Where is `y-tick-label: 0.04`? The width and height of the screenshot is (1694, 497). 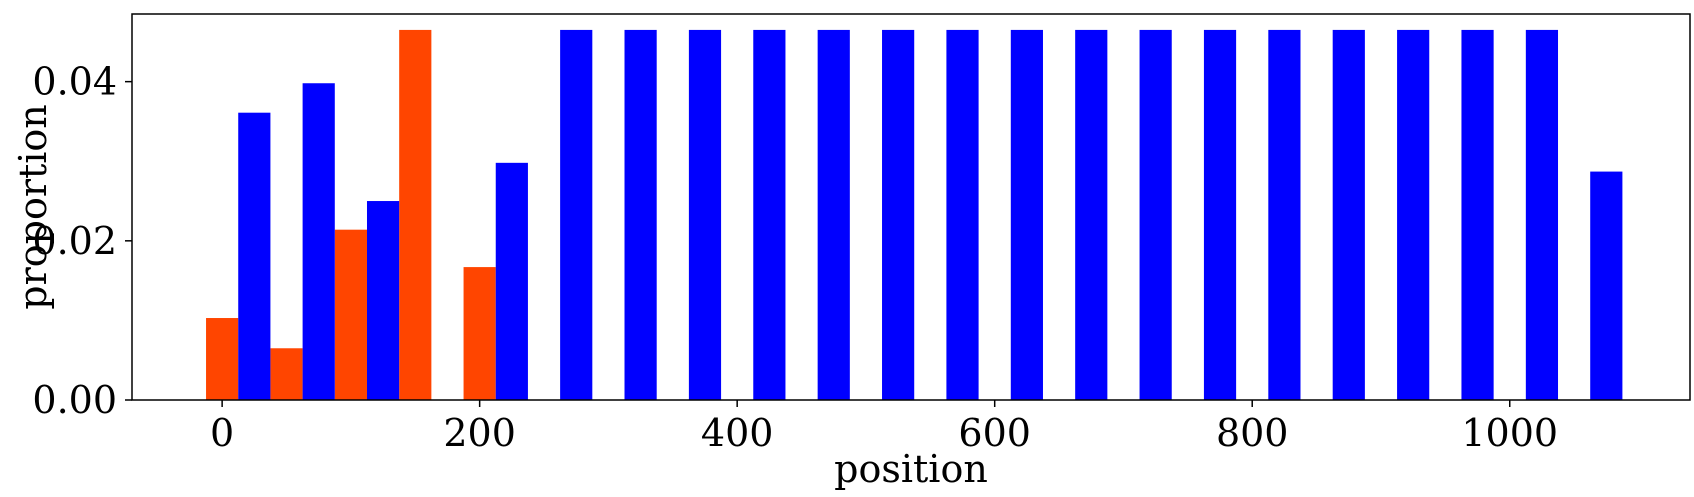
y-tick-label: 0.04 is located at coordinates (74, 82).